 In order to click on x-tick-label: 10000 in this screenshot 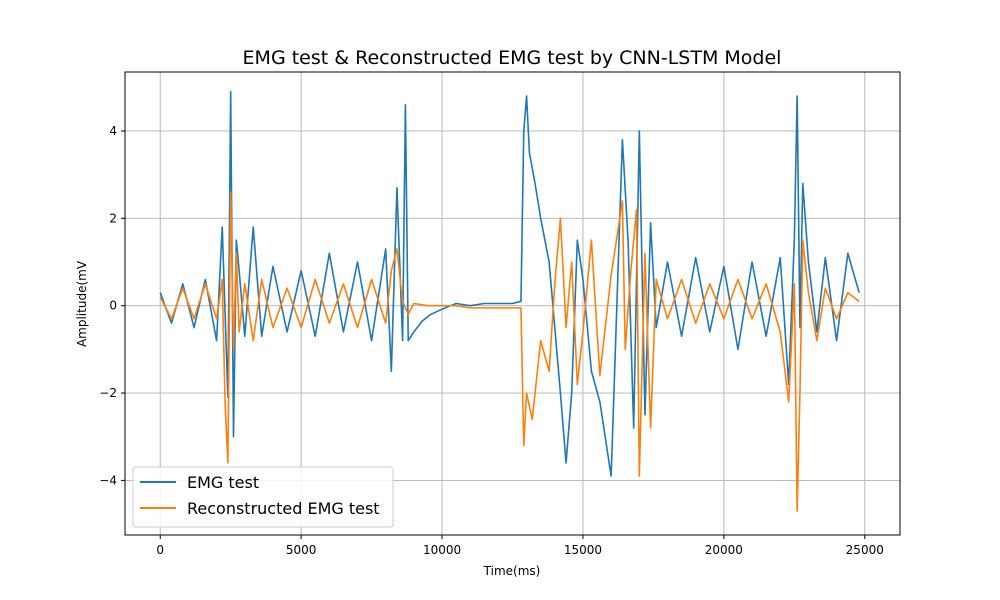, I will do `click(442, 550)`.